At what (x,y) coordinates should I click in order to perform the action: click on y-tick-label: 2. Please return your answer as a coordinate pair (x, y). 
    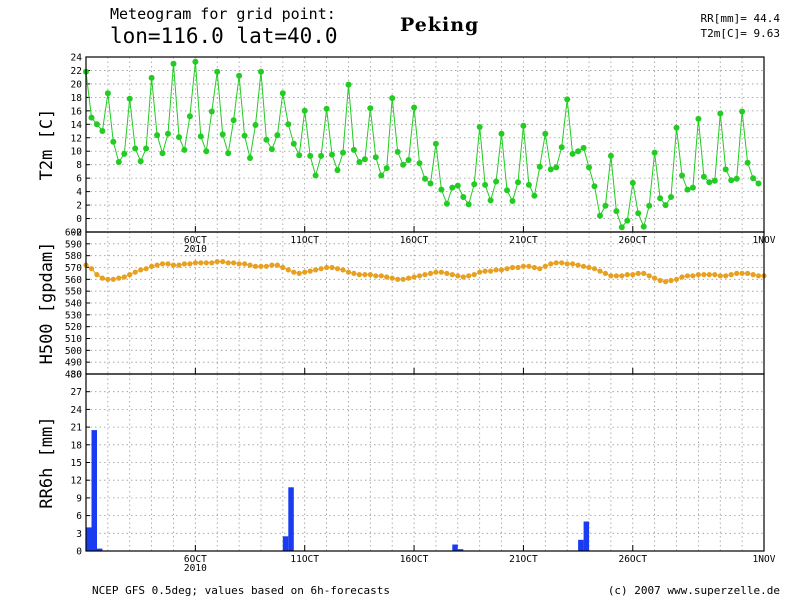
    Looking at the image, I should click on (79, 206).